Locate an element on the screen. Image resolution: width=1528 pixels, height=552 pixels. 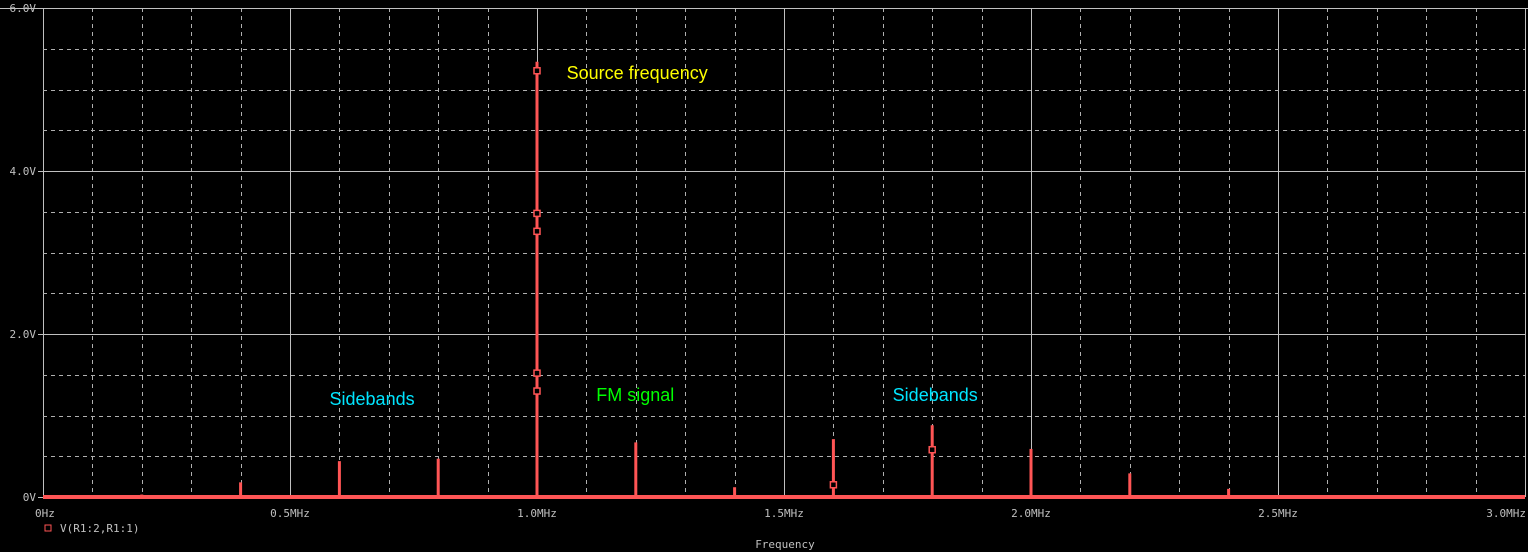
annotation-label: Source frequency is located at coordinates (637, 73).